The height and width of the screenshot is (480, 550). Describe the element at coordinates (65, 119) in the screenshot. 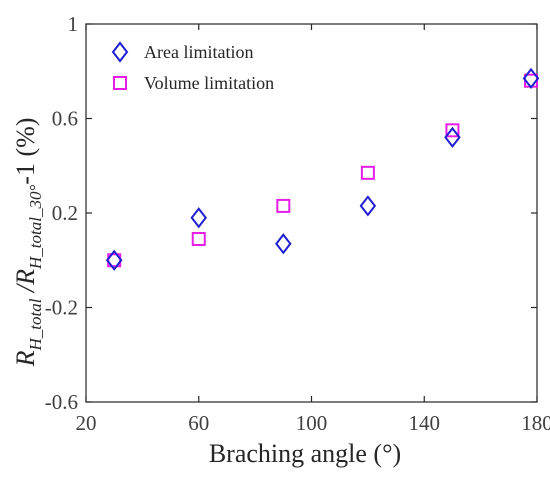

I see `y-tick-label: 0.6` at that location.